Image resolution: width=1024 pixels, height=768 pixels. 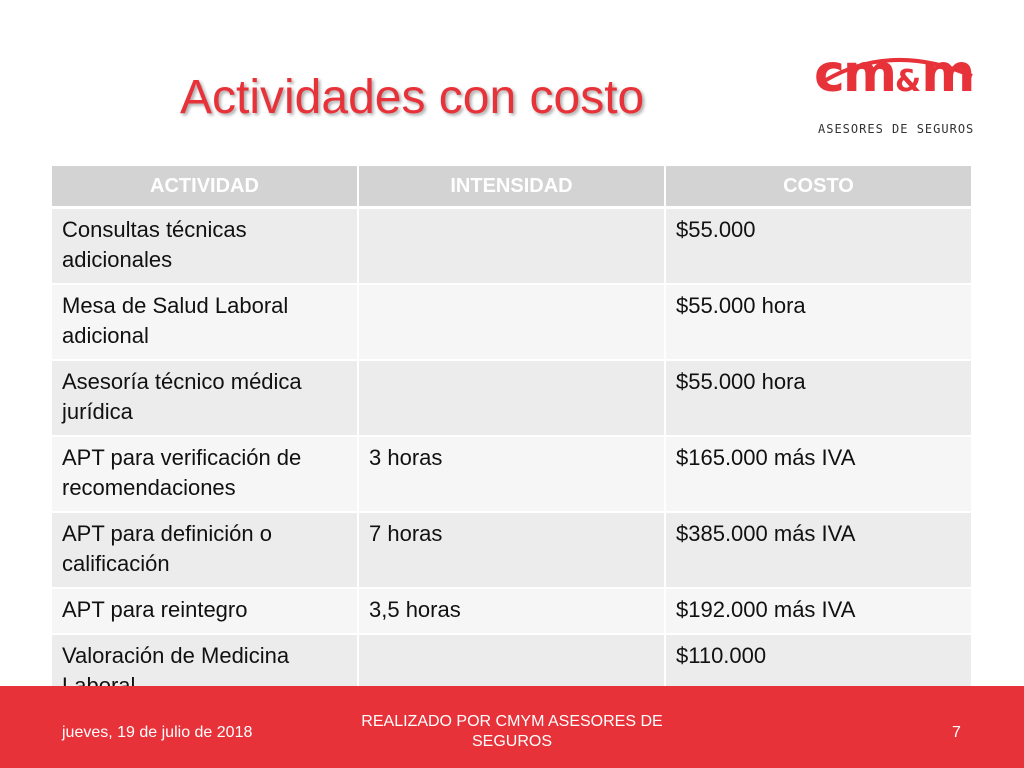 What do you see at coordinates (205, 187) in the screenshot?
I see `header-actividad: ACTIVIDAD` at bounding box center [205, 187].